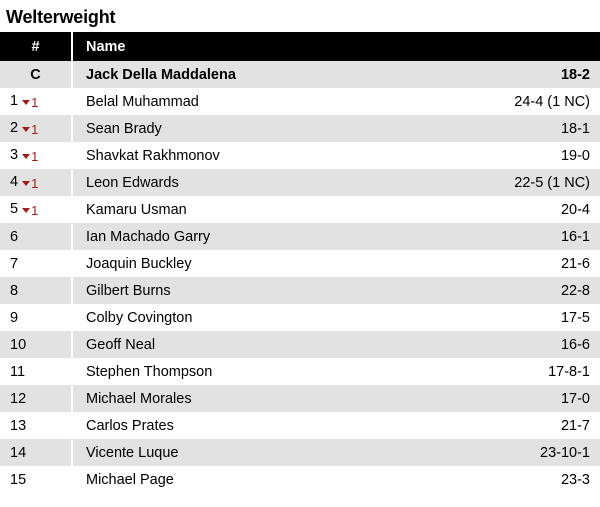 This screenshot has width=600, height=507. What do you see at coordinates (575, 263) in the screenshot?
I see `fighter-record: 21-6` at bounding box center [575, 263].